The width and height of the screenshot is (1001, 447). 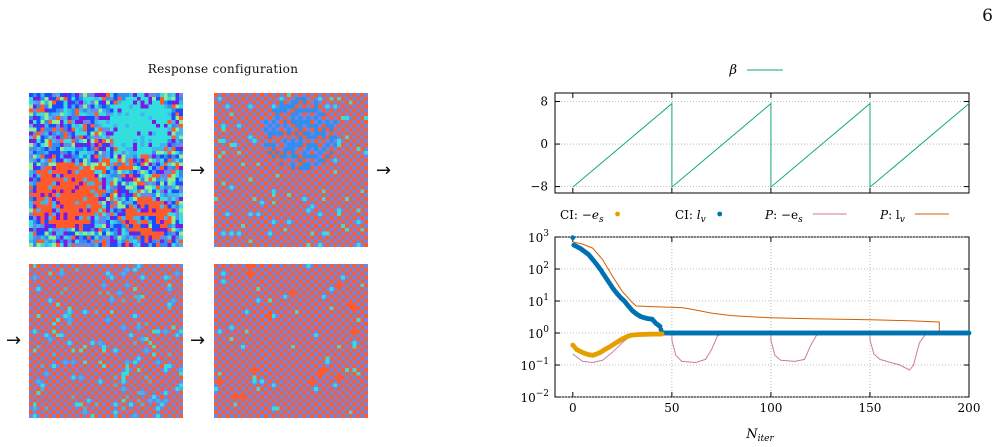 What do you see at coordinates (538, 237) in the screenshot?
I see `conv-ytick-label-0: 10³` at bounding box center [538, 237].